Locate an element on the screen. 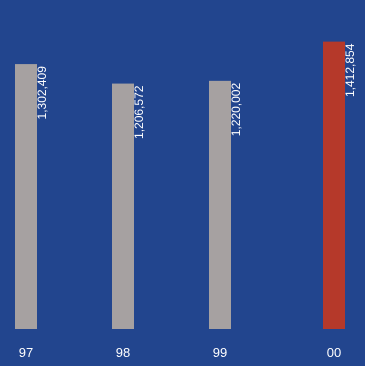 The width and height of the screenshot is (365, 366). category-labels-group: 97 98 99 00 is located at coordinates (180, 352).